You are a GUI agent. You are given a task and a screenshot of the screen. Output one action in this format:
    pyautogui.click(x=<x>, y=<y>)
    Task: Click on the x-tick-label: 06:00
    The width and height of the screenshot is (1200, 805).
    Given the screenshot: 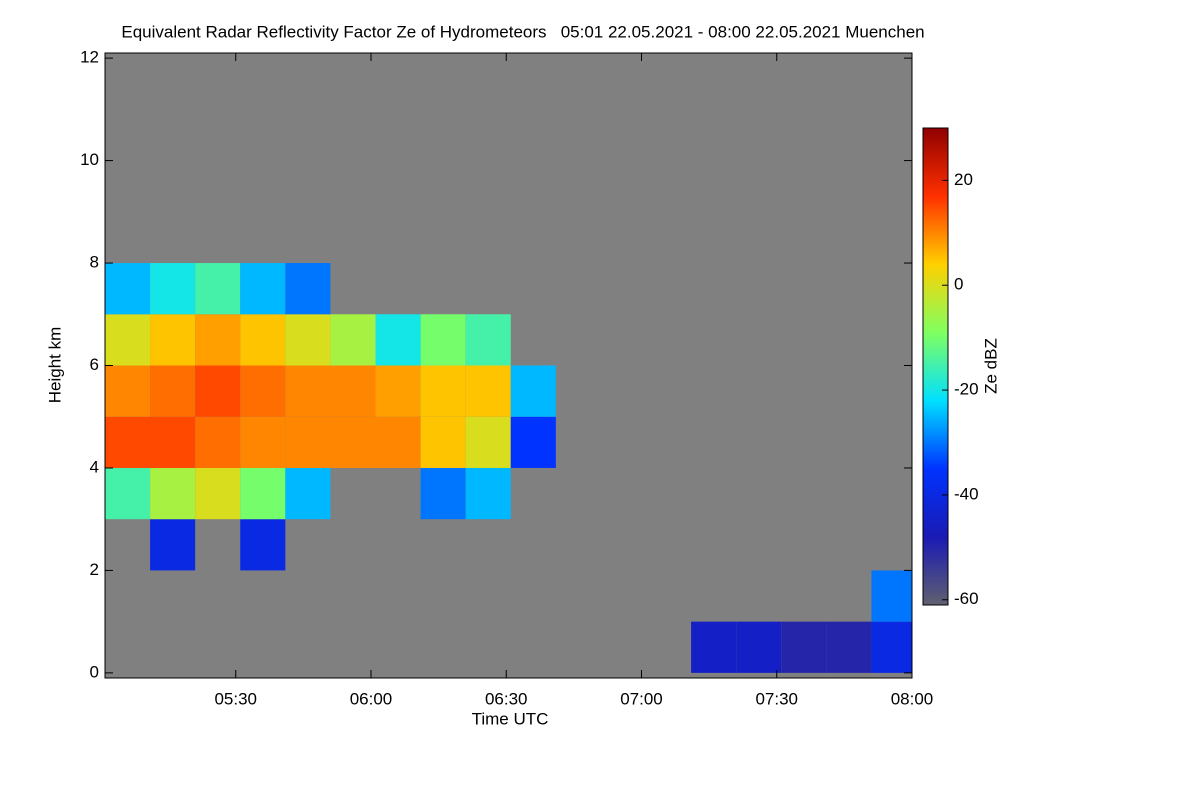 What is the action you would take?
    pyautogui.click(x=371, y=698)
    